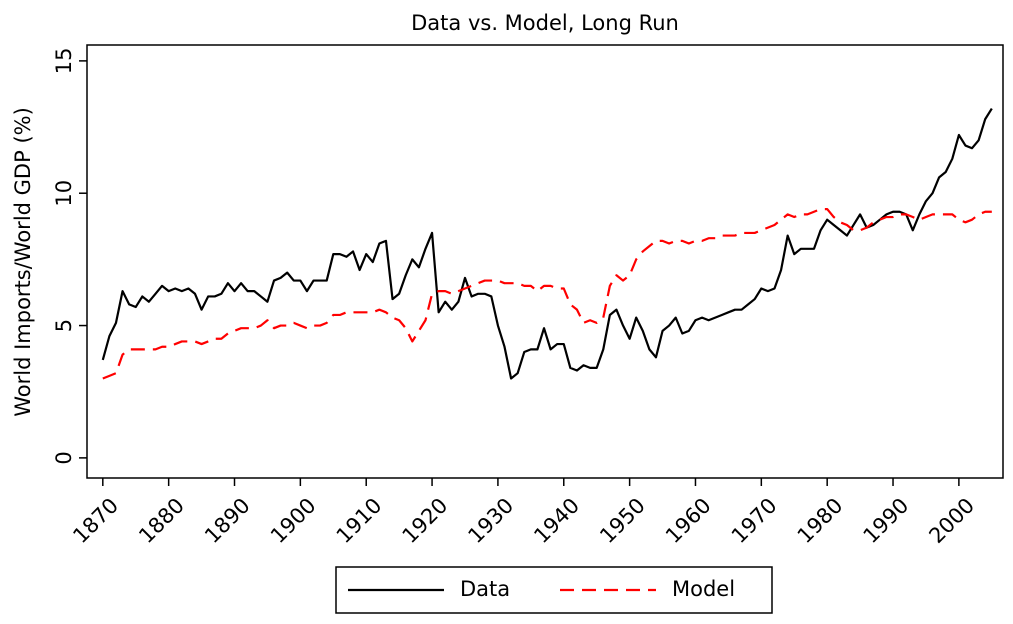 Image resolution: width=1013 pixels, height=624 pixels. I want to click on x-tick-label: 1960, so click(688, 520).